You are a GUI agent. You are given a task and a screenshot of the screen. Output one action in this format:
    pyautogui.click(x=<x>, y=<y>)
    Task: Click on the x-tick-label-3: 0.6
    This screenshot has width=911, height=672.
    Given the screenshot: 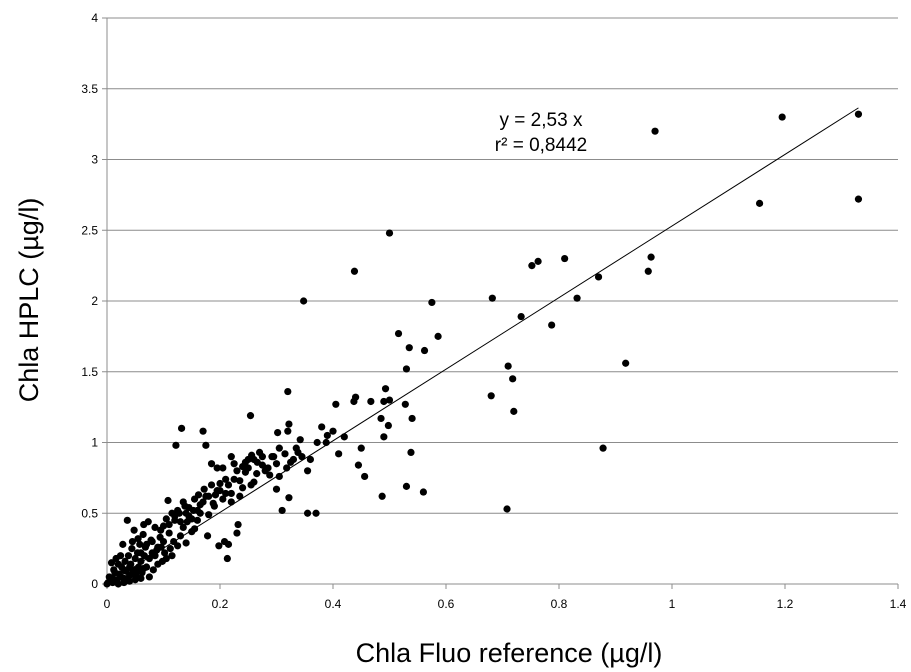 What is the action you would take?
    pyautogui.click(x=446, y=604)
    